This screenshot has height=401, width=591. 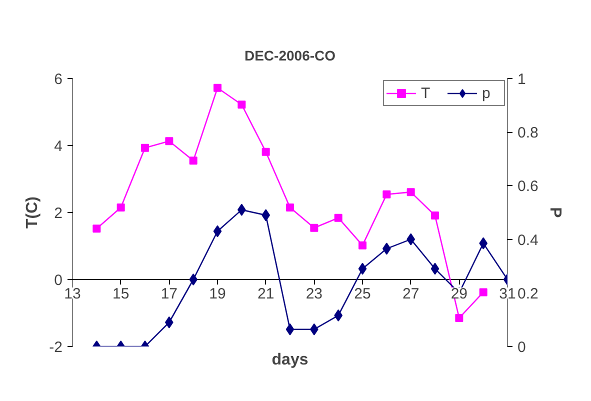 What do you see at coordinates (426, 93) in the screenshot?
I see `legend-label: T` at bounding box center [426, 93].